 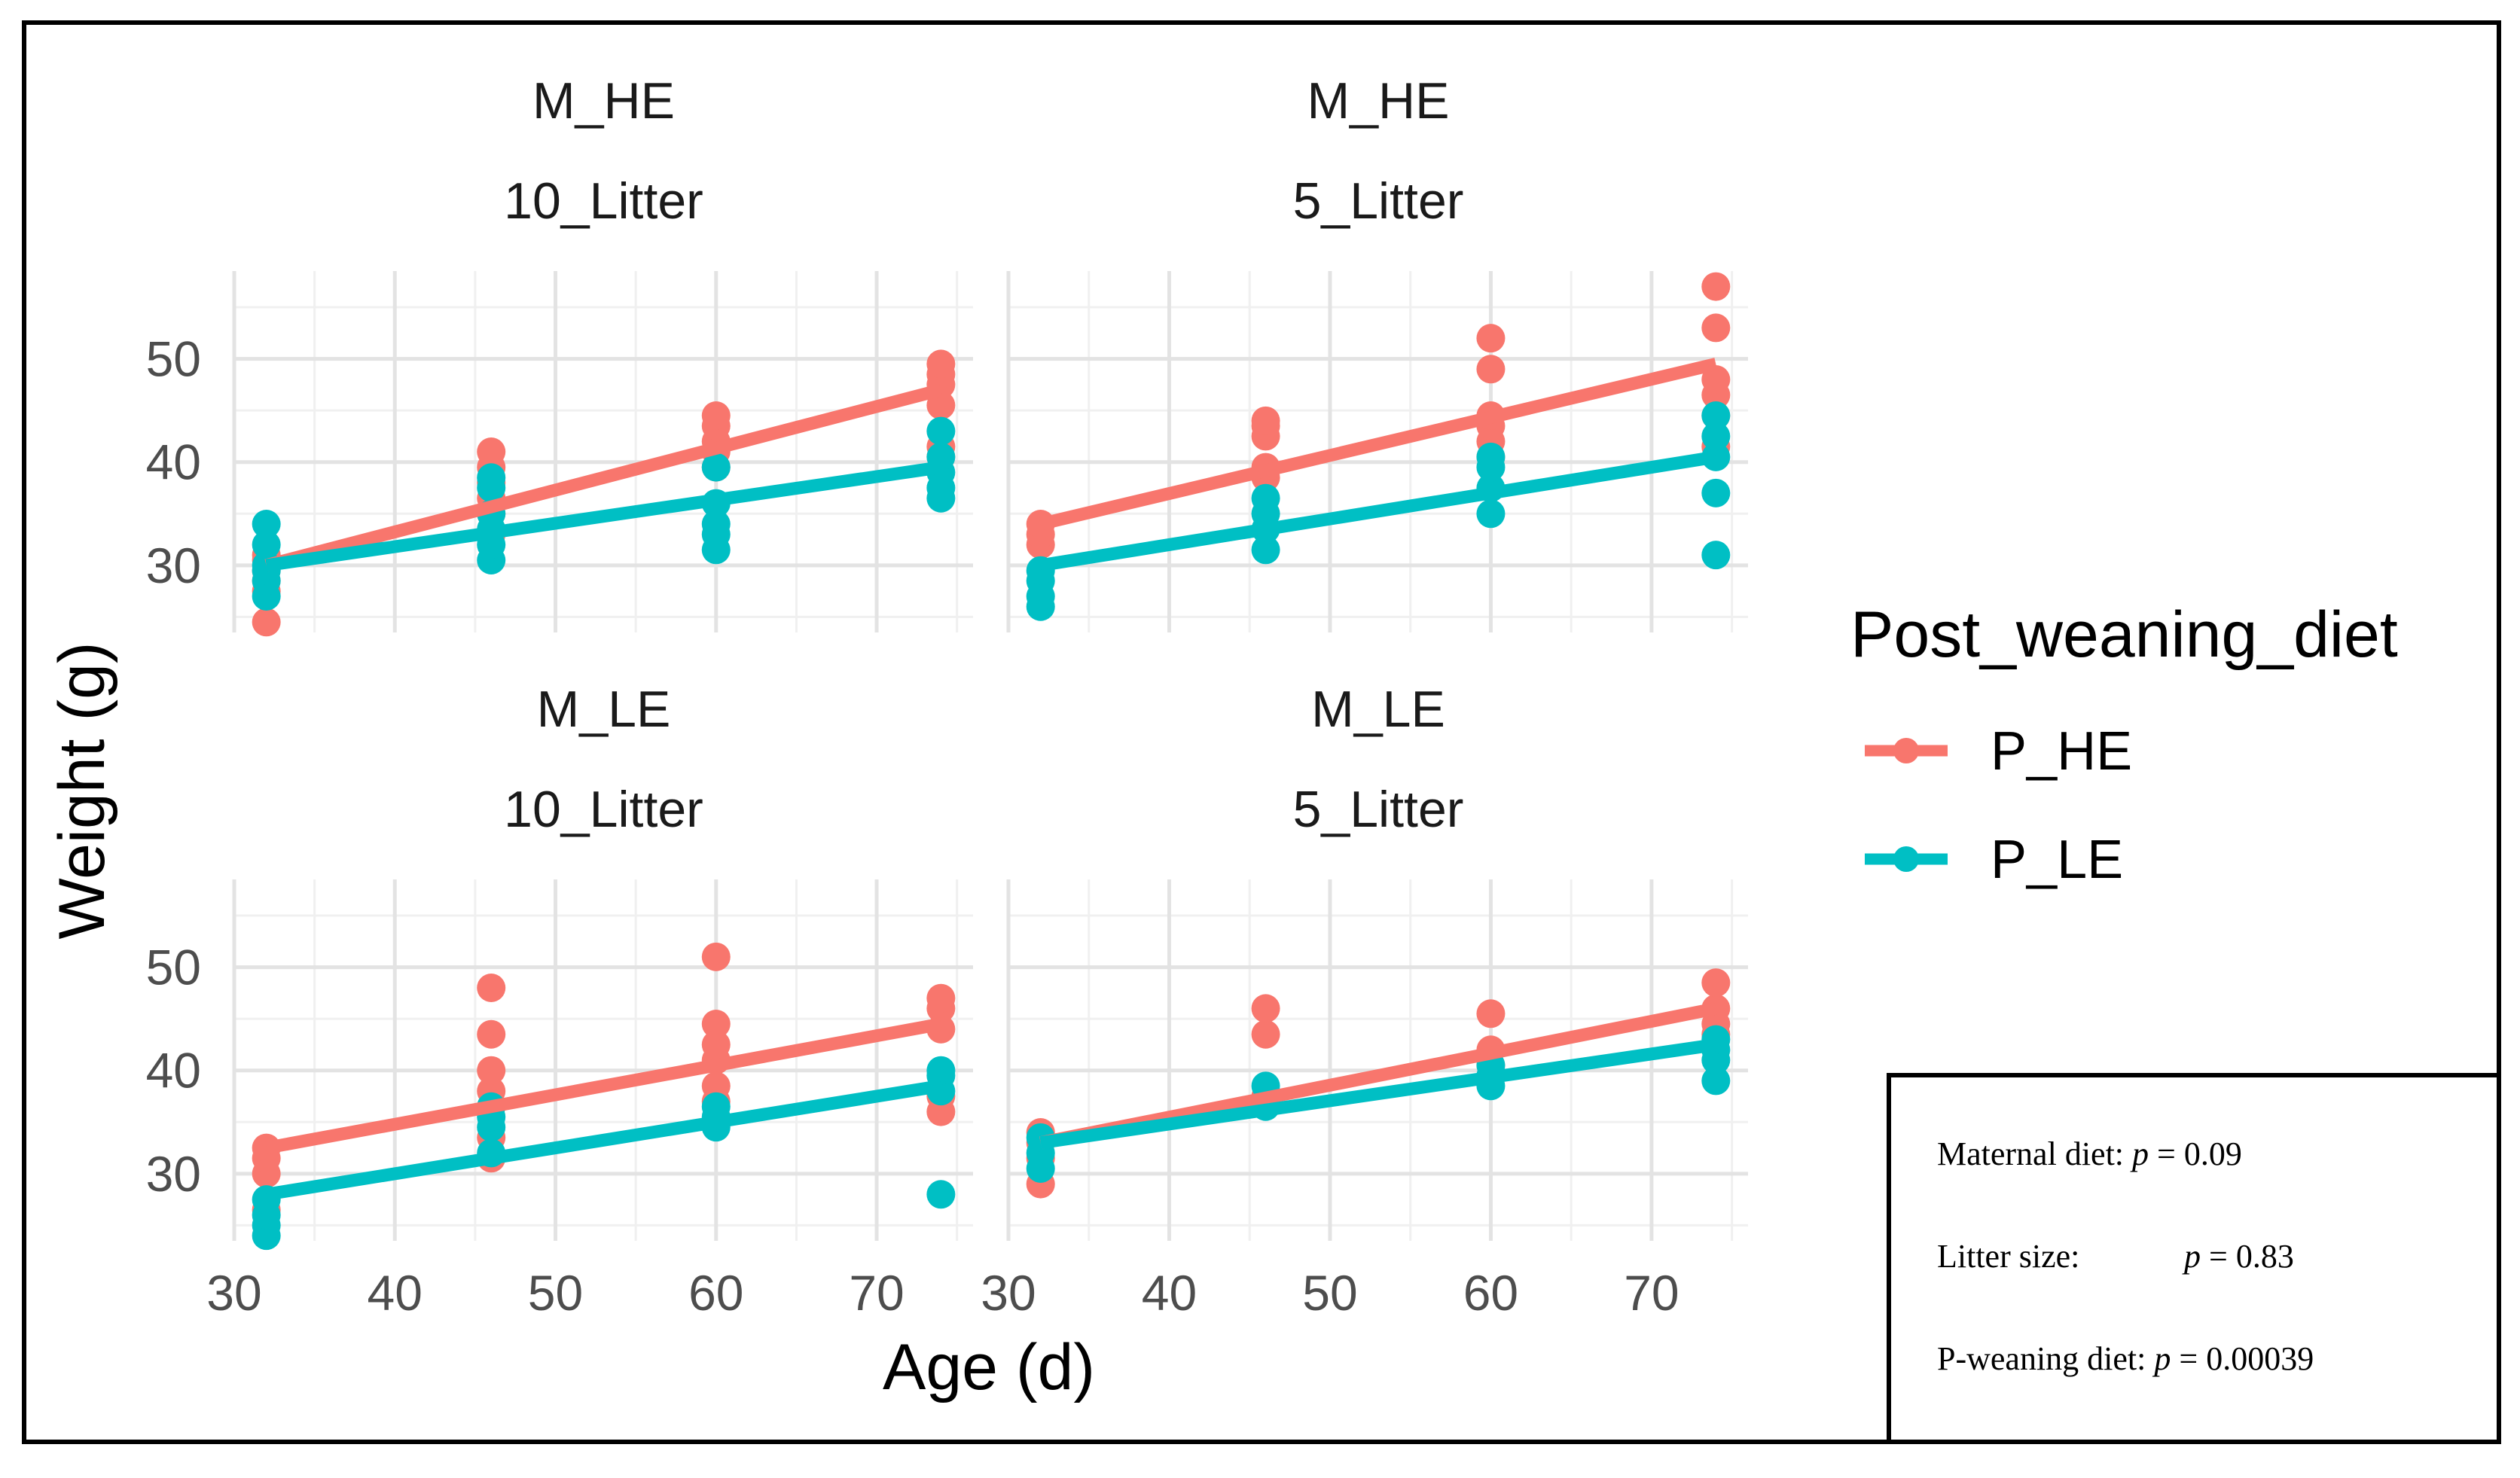 What do you see at coordinates (1906, 750) in the screenshot?
I see `legend-key-dot-p-he` at bounding box center [1906, 750].